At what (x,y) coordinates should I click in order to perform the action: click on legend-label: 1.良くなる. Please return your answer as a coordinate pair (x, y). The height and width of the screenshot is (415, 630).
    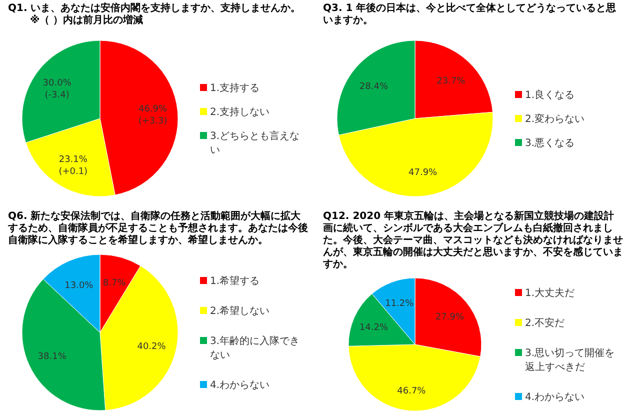
    Looking at the image, I should click on (550, 95).